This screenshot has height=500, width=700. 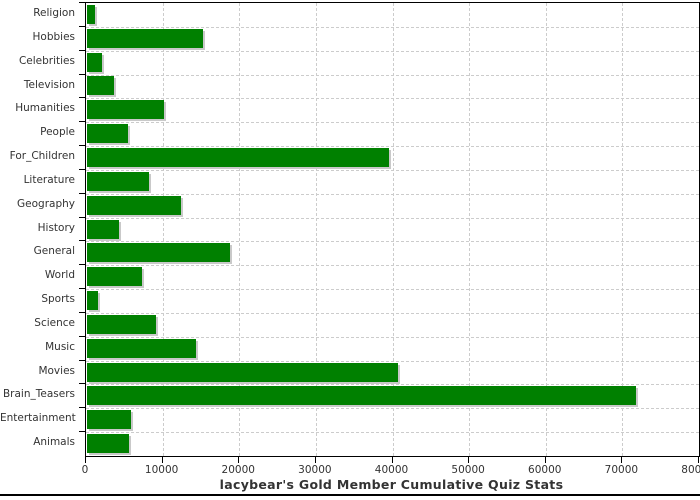 I want to click on y-axis-label: Animals, so click(x=54, y=442).